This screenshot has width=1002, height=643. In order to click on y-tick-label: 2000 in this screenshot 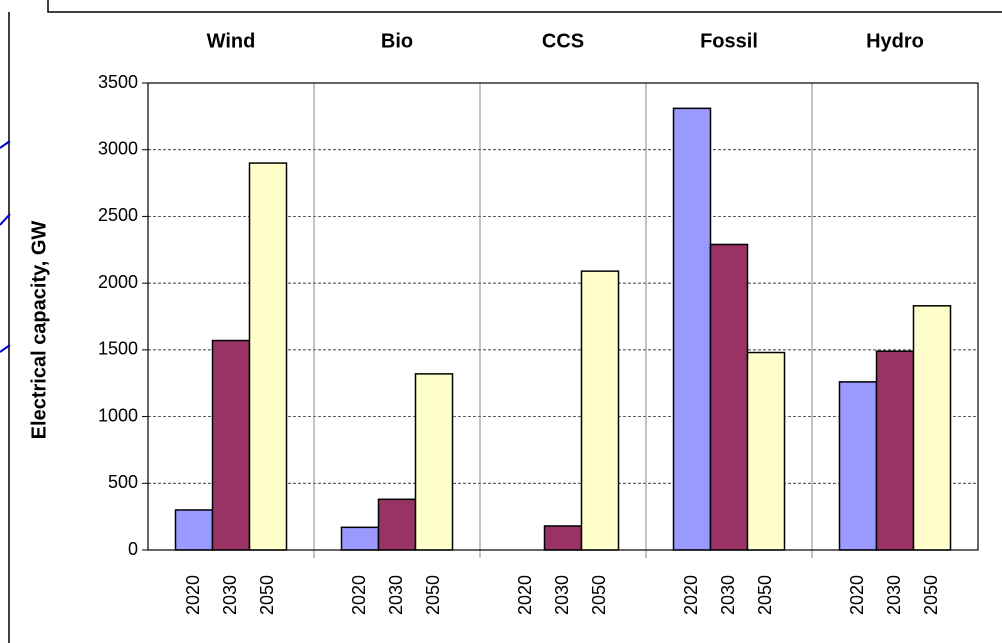, I will do `click(118, 282)`.